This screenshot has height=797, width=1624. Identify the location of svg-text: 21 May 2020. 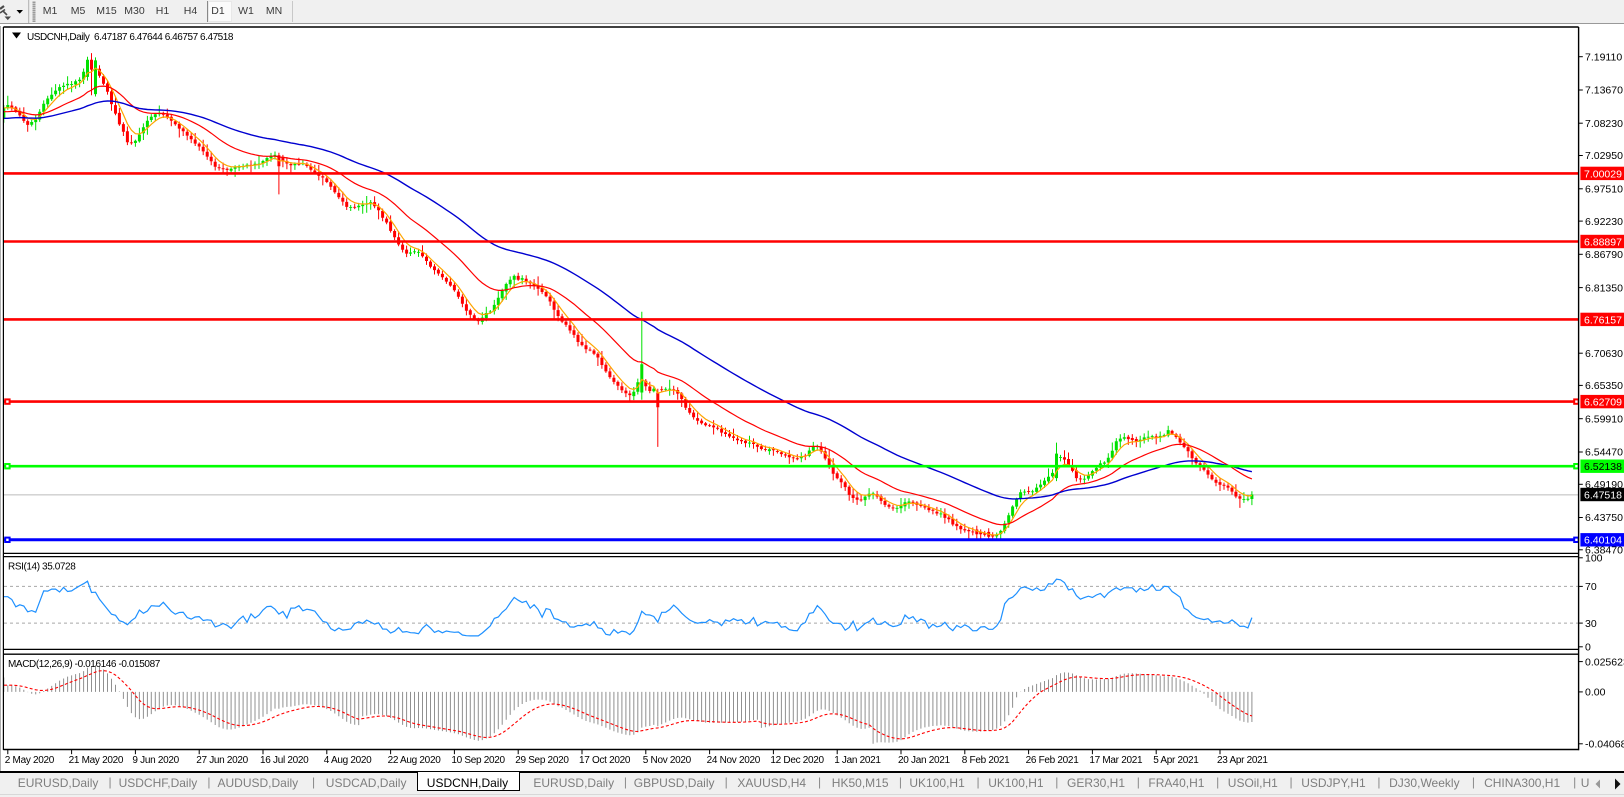
(96, 760).